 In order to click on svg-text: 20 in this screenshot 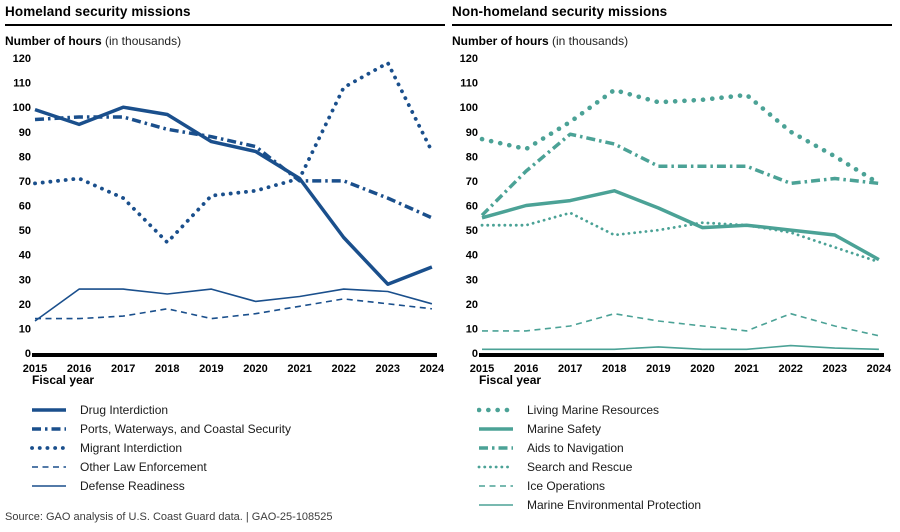, I will do `click(472, 305)`.